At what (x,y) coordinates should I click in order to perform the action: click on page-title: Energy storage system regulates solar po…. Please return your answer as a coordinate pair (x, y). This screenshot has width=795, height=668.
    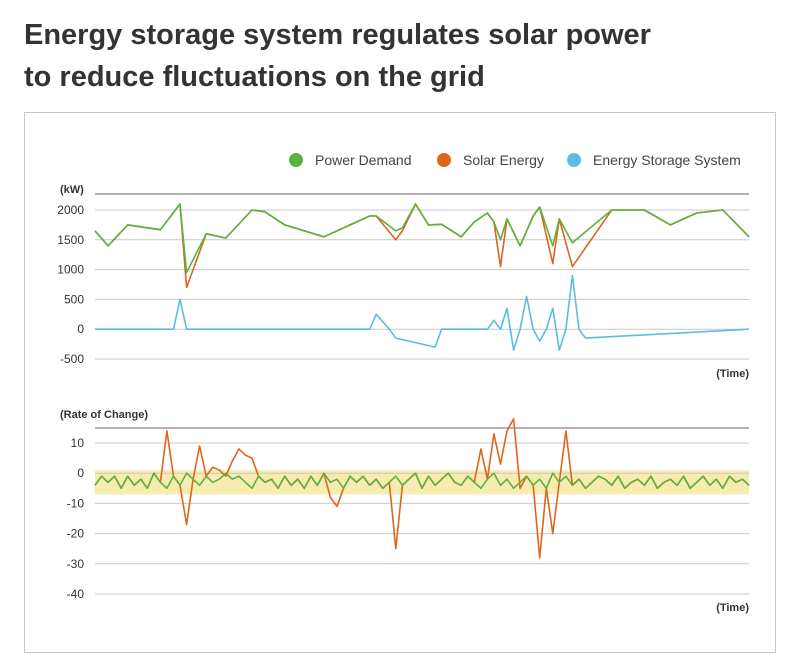
    Looking at the image, I should click on (394, 56).